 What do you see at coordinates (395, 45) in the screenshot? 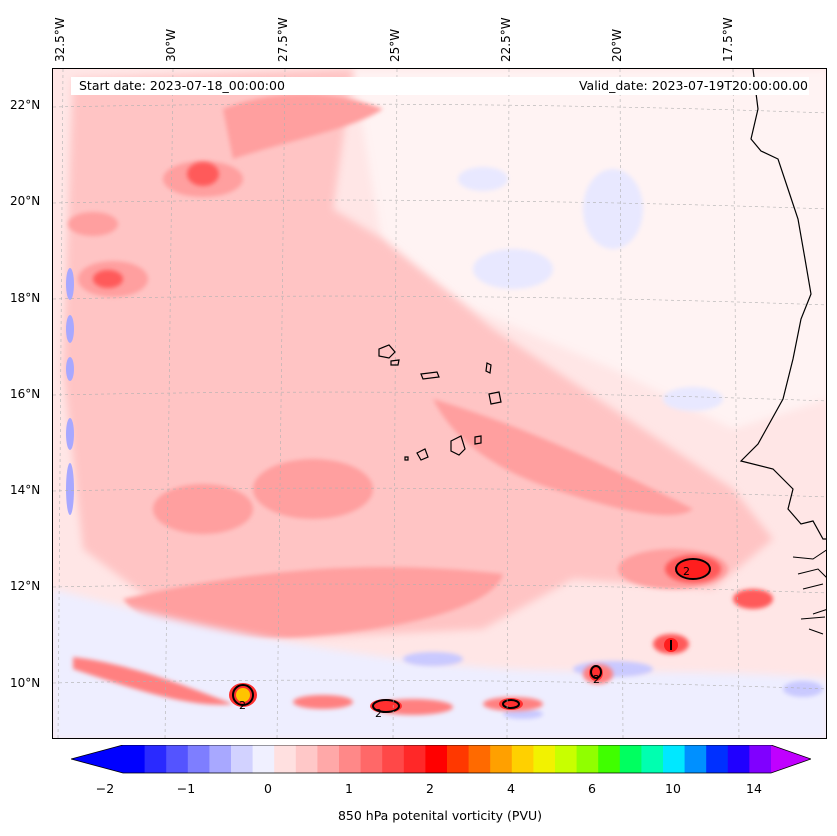
I see `lon-label: 25°W` at bounding box center [395, 45].